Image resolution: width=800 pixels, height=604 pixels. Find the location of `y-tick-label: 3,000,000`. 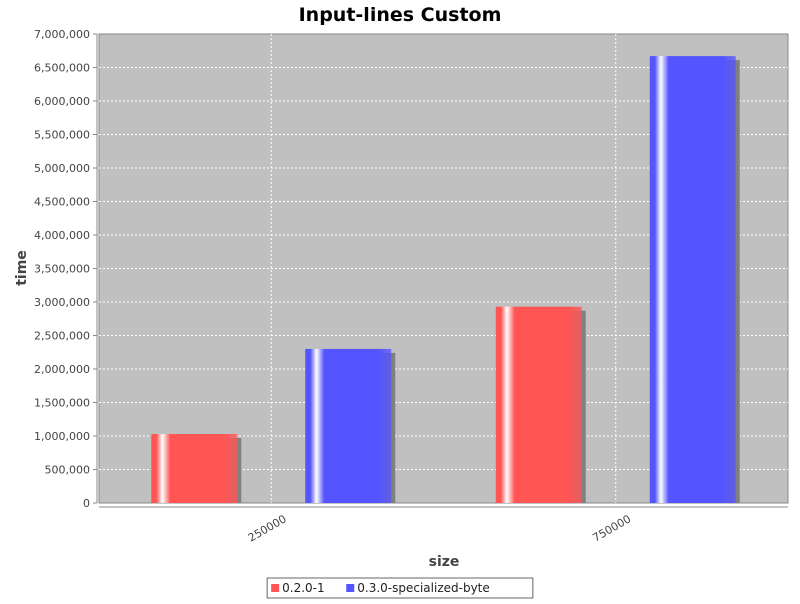

y-tick-label: 3,000,000 is located at coordinates (62, 302).